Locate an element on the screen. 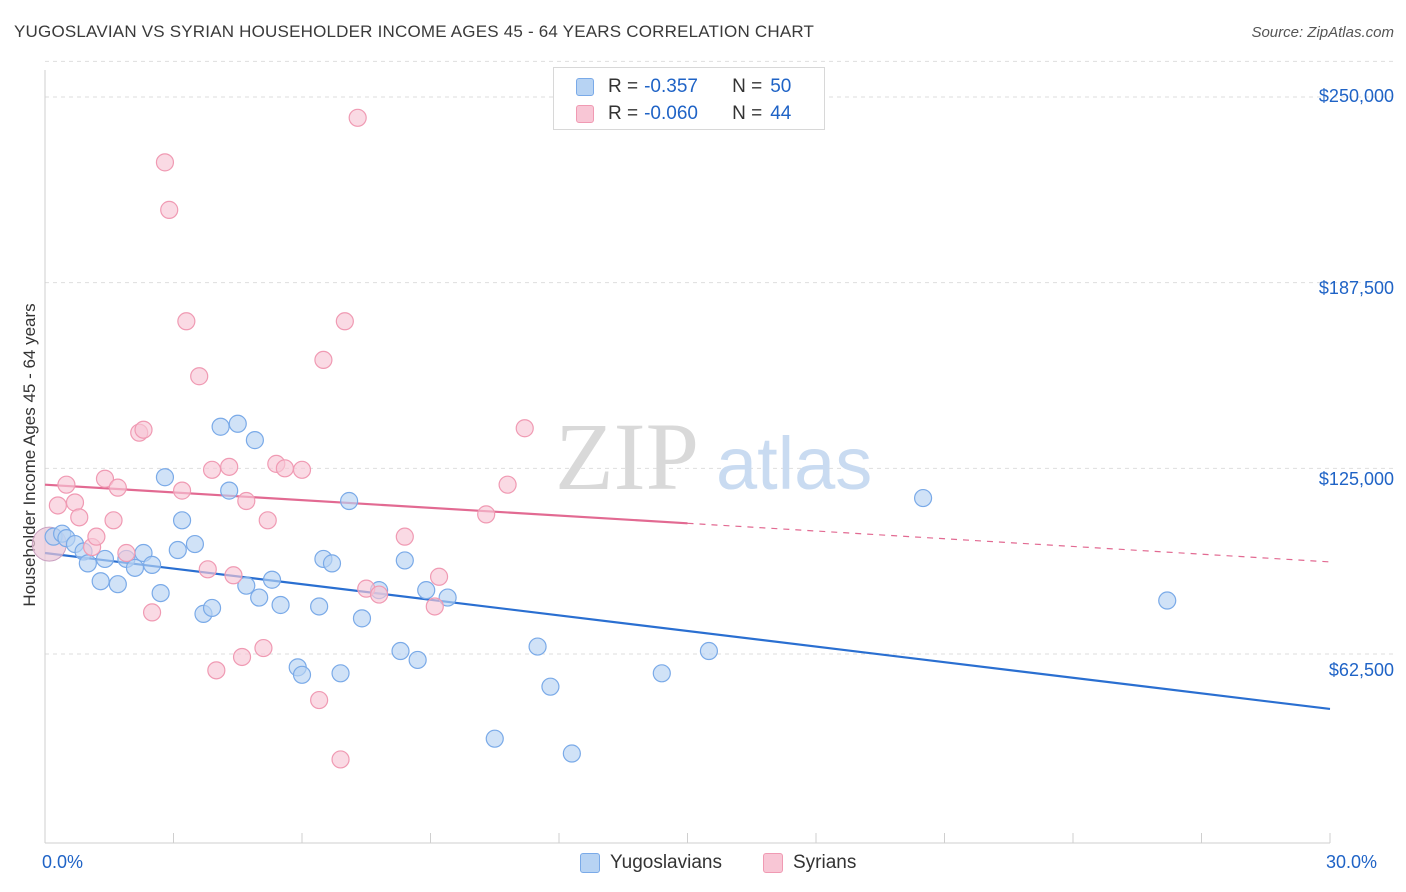  legend-n-label: N = is located at coordinates (747, 86).